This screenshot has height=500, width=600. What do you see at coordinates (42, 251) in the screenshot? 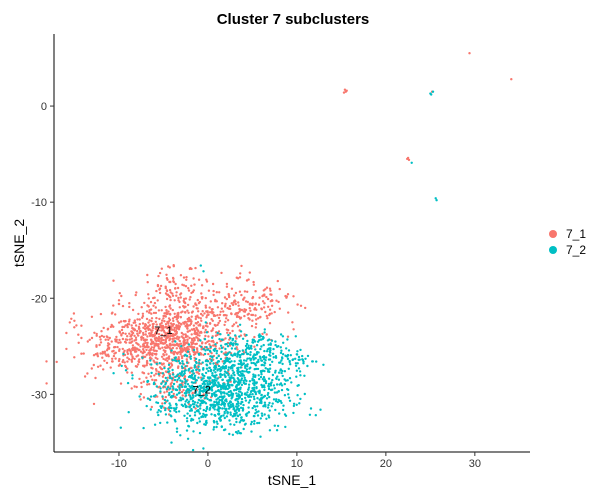
I see `y-axis-ticks: 0-10-20-30` at bounding box center [42, 251].